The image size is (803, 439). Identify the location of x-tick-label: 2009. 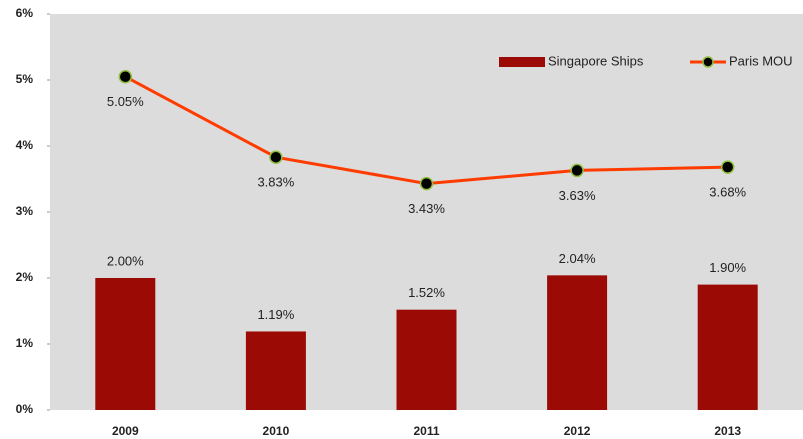
(125, 431).